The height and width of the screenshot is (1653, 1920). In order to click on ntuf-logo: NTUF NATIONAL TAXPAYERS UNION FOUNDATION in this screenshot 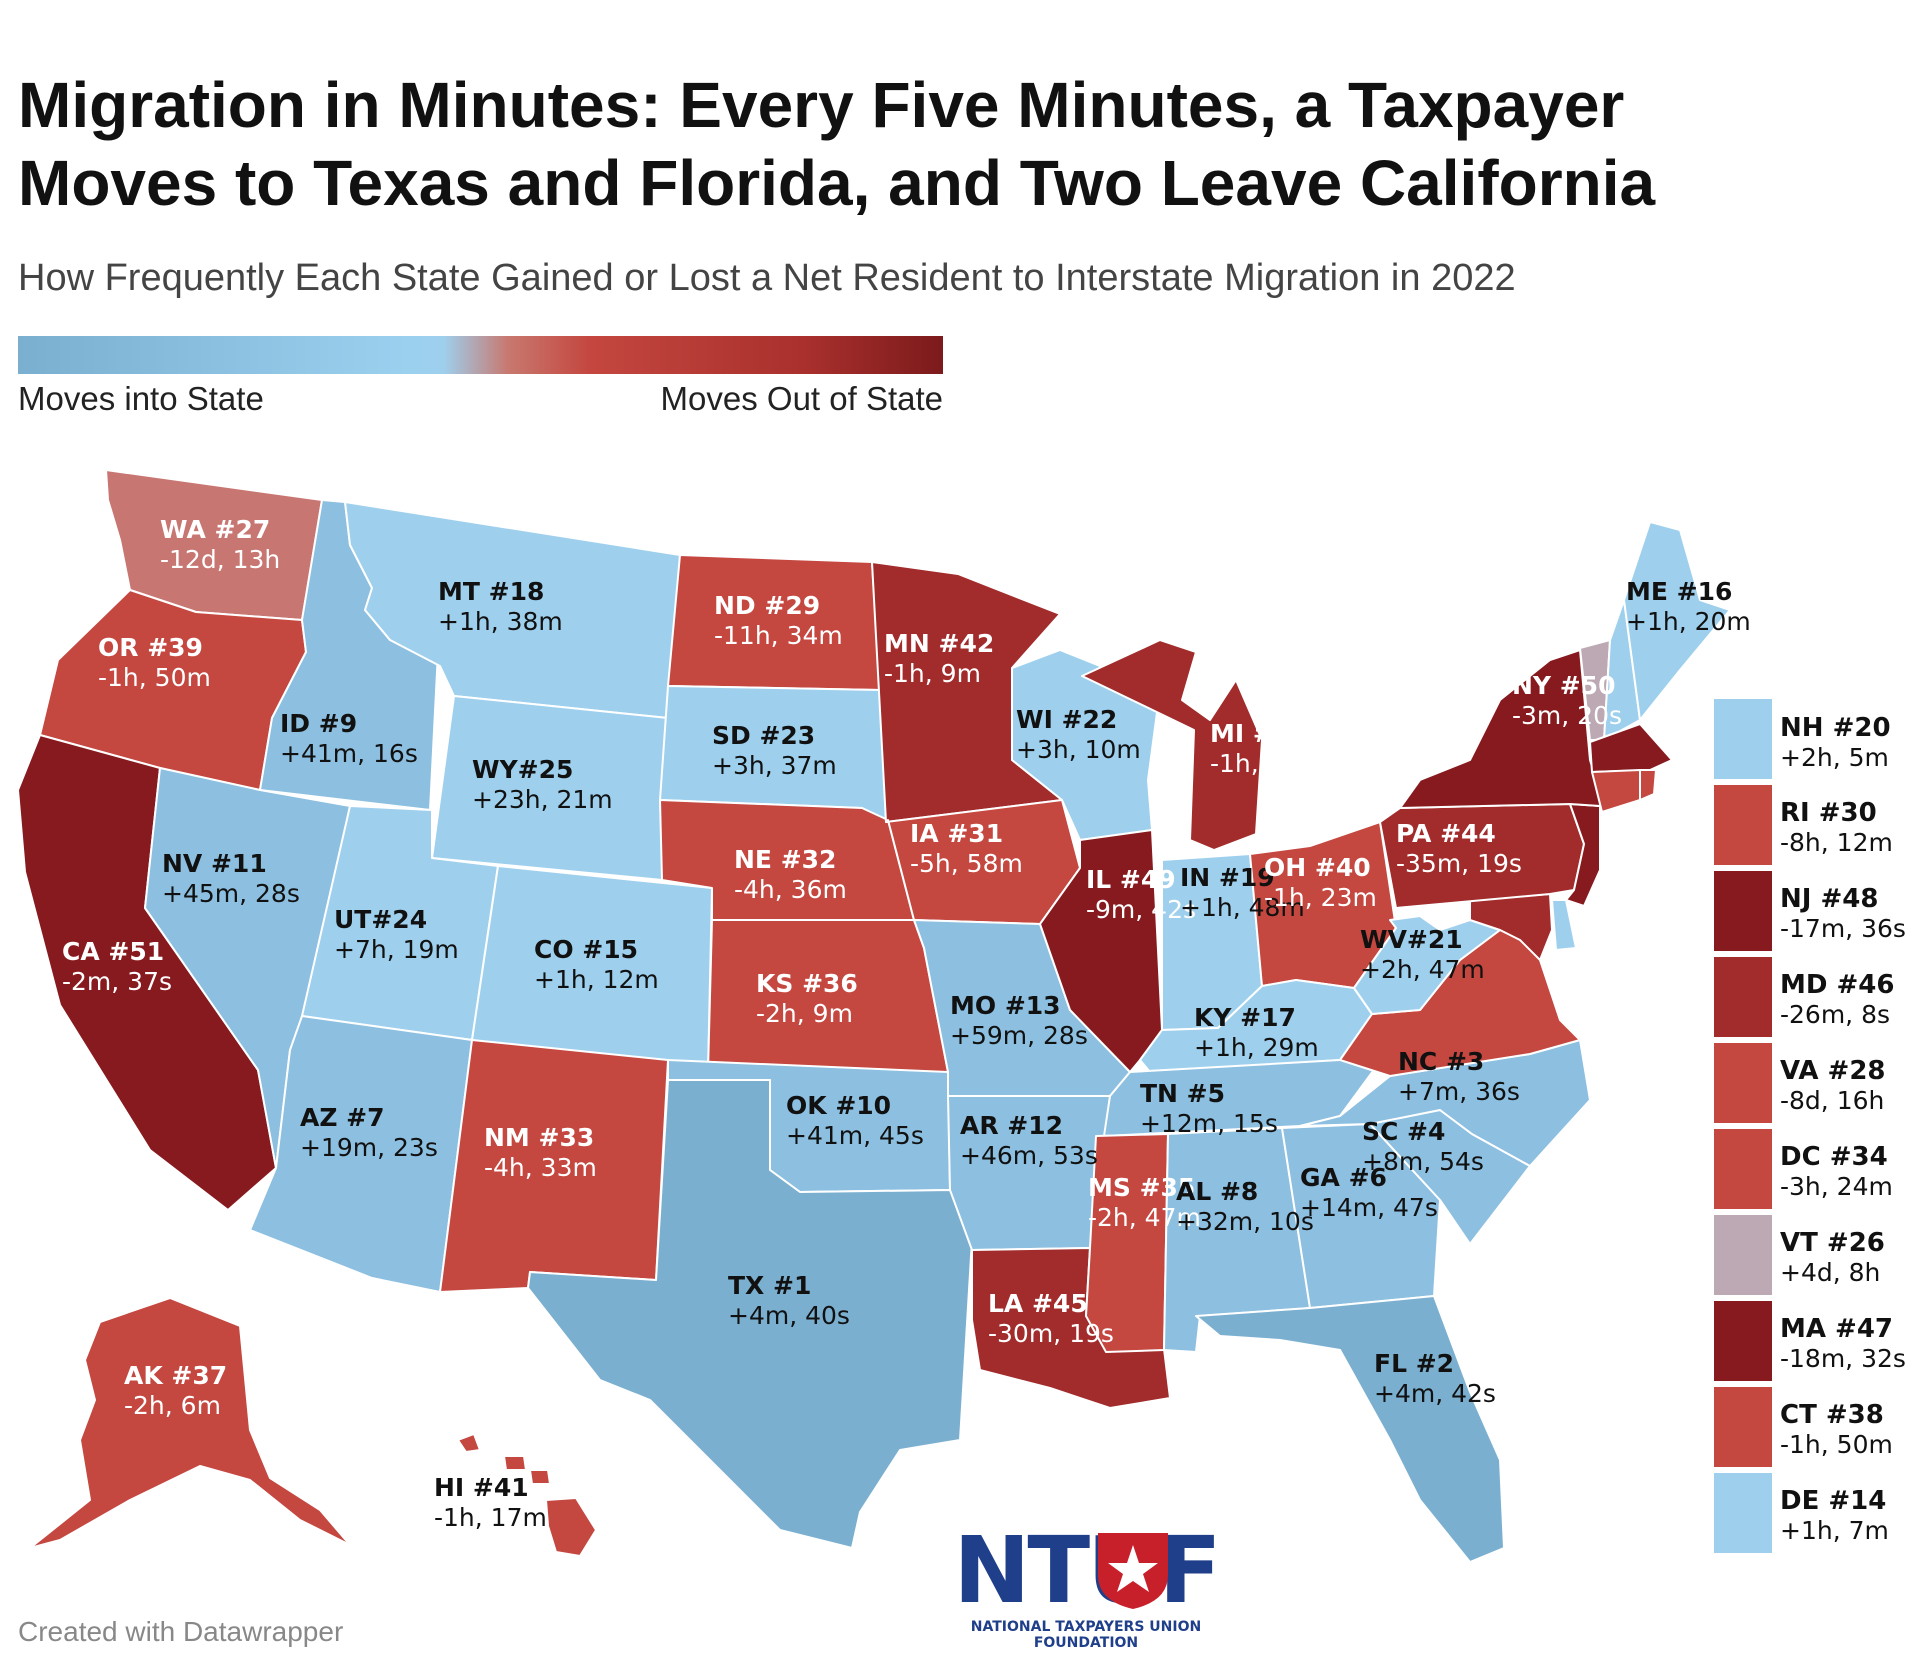, I will do `click(1086, 1584)`.